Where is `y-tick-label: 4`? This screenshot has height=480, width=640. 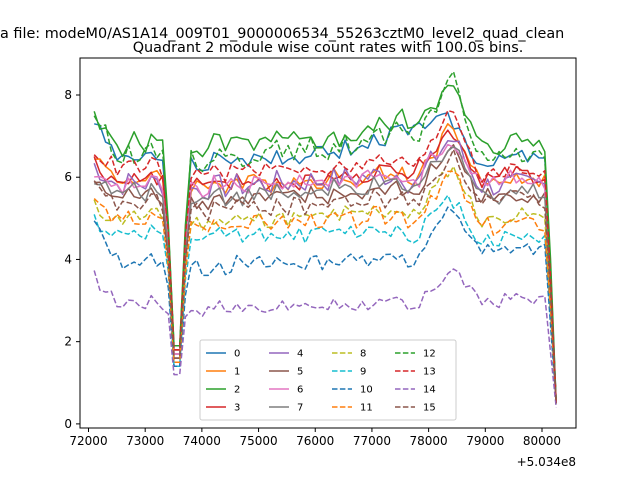 y-tick-label: 4 is located at coordinates (68, 259).